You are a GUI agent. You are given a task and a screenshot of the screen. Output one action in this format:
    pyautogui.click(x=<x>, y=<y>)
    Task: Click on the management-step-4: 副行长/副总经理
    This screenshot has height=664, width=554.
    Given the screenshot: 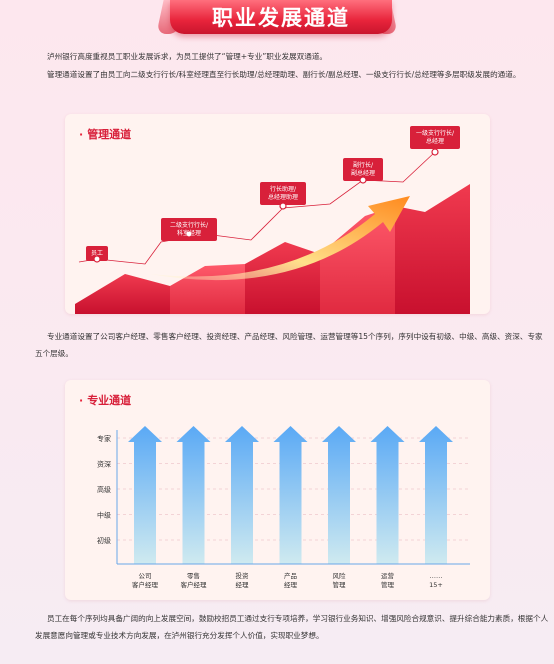 What is the action you would take?
    pyautogui.click(x=363, y=171)
    